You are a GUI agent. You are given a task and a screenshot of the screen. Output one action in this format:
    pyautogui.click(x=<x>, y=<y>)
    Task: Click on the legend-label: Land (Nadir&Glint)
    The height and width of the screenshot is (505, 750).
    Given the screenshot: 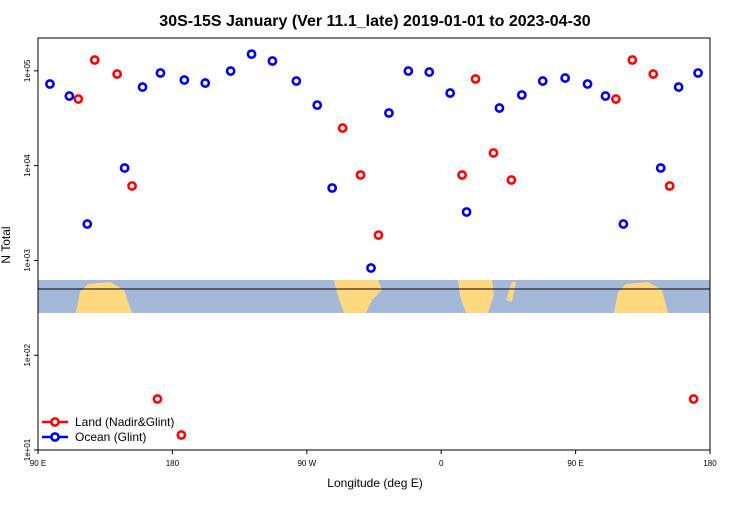 What is the action you would take?
    pyautogui.click(x=124, y=422)
    